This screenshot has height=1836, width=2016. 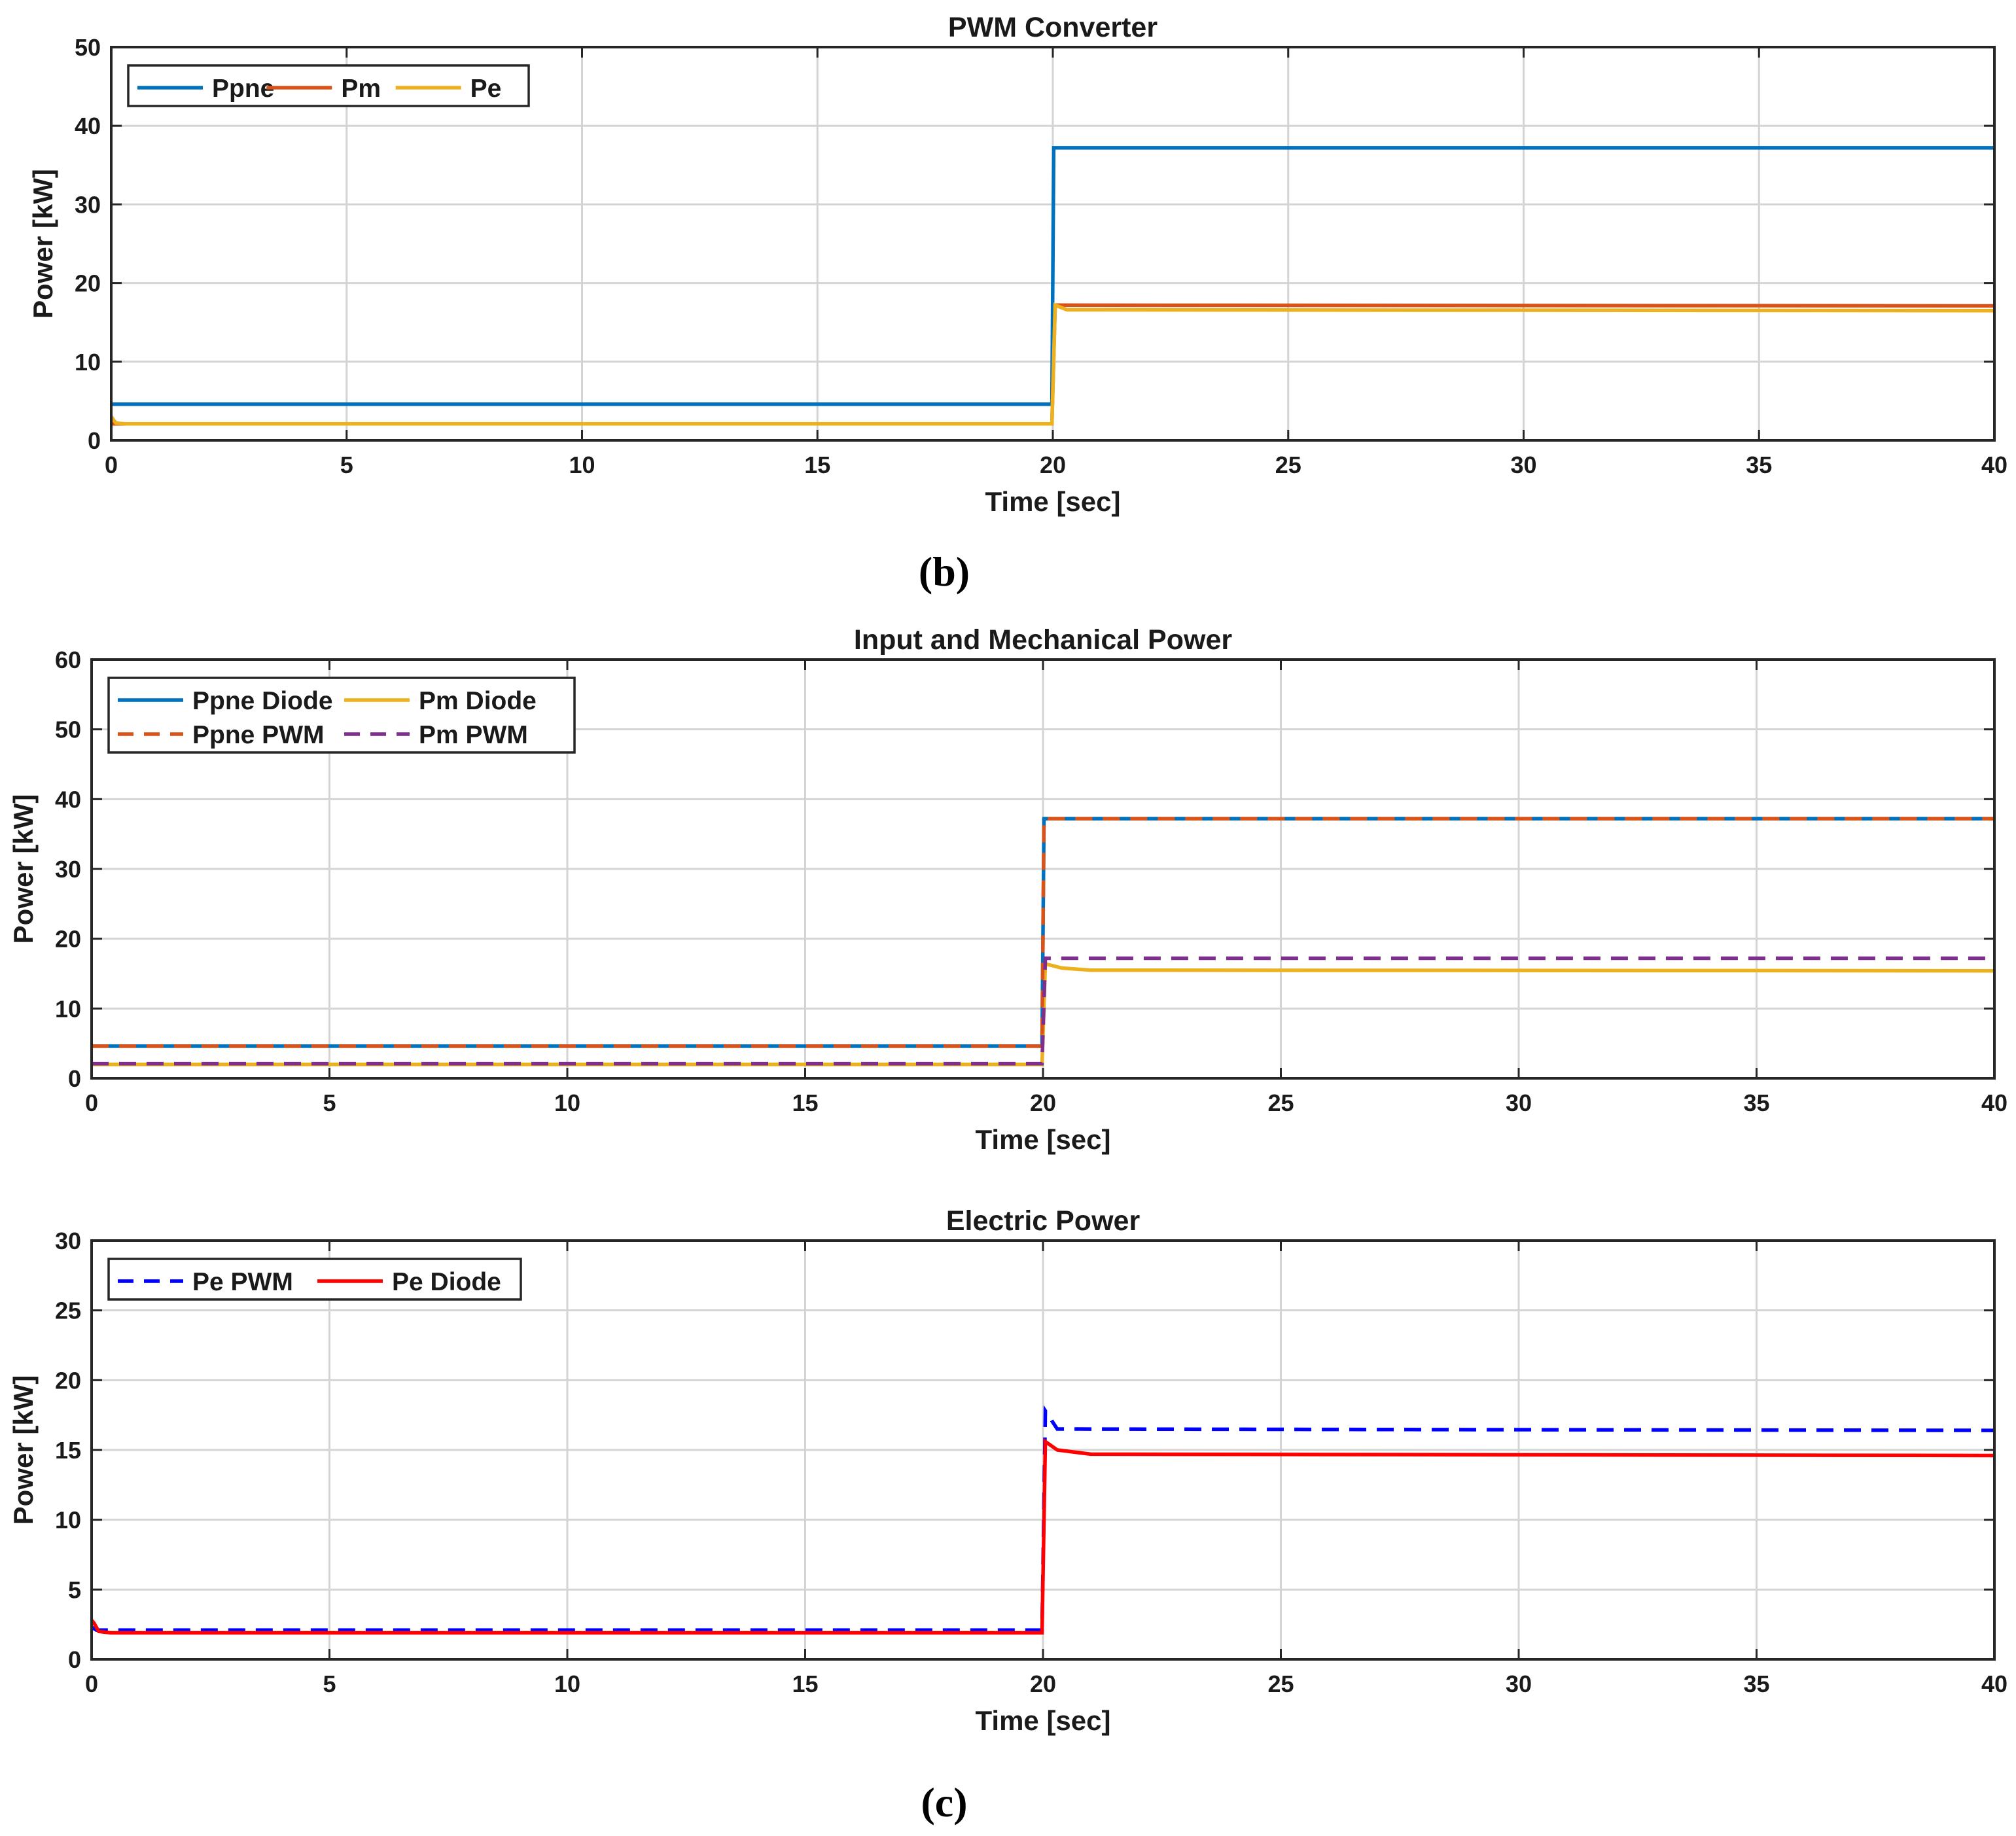 What do you see at coordinates (1042, 1536) in the screenshot?
I see `series-line-pe-diode` at bounding box center [1042, 1536].